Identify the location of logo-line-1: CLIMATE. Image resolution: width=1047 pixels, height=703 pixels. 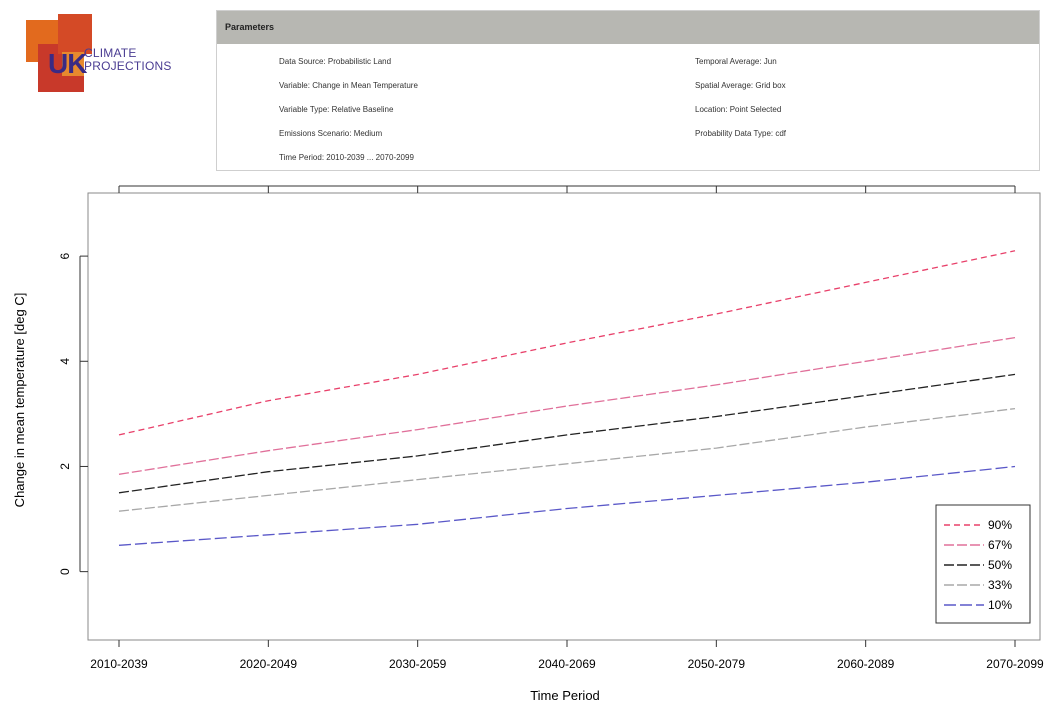
(110, 53).